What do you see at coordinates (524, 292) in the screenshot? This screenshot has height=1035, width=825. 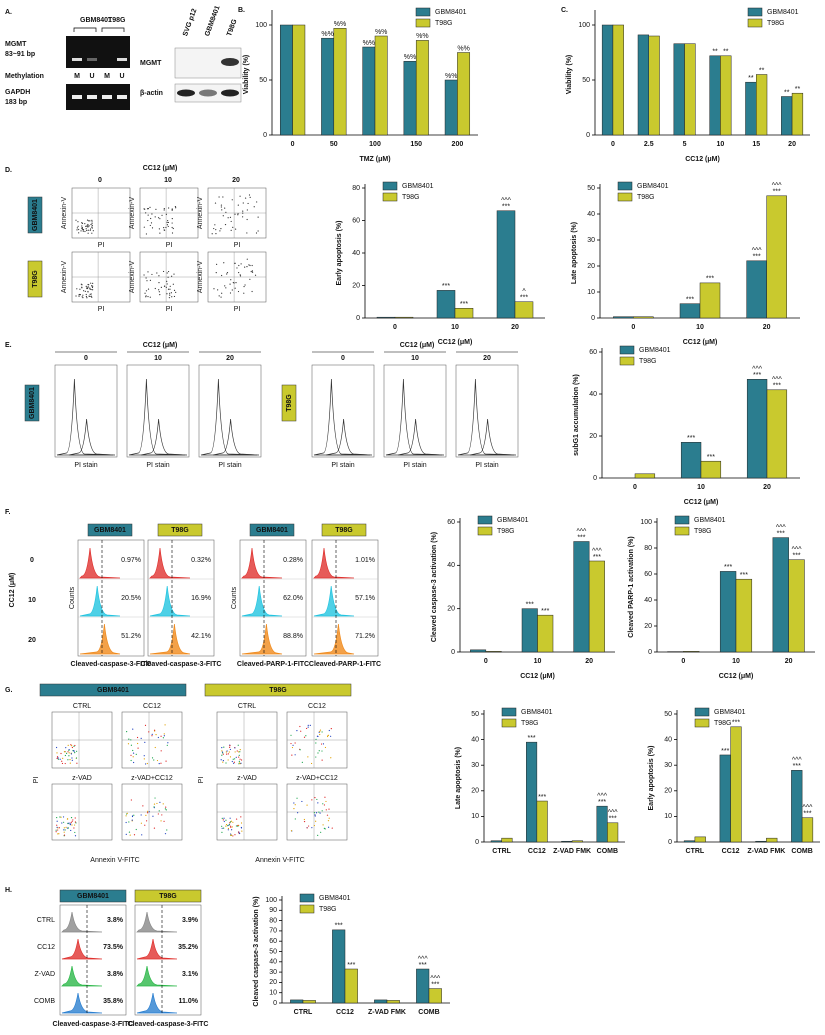 I see `significance-label: ^` at bounding box center [524, 292].